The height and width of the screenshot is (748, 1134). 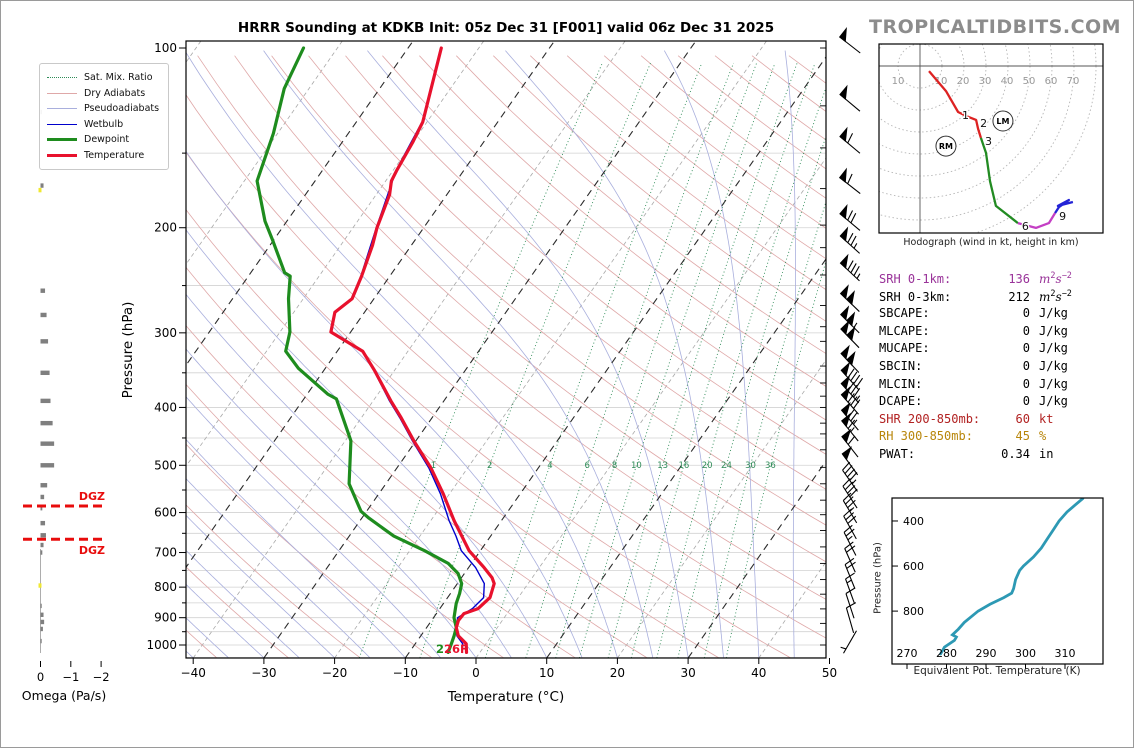 I want to click on stat-row: PWAT: 0.34 in, so click(x=989, y=456).